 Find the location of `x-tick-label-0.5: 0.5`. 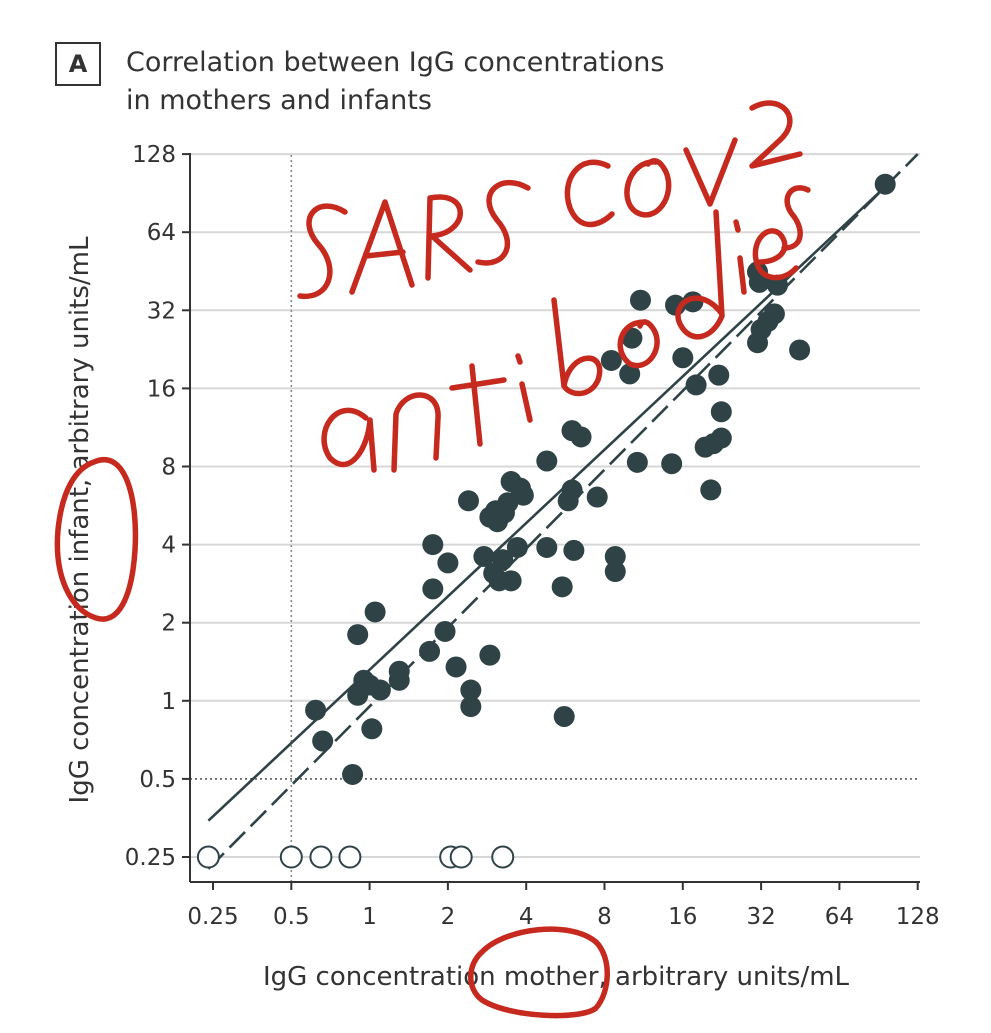

x-tick-label-0.5: 0.5 is located at coordinates (291, 917).